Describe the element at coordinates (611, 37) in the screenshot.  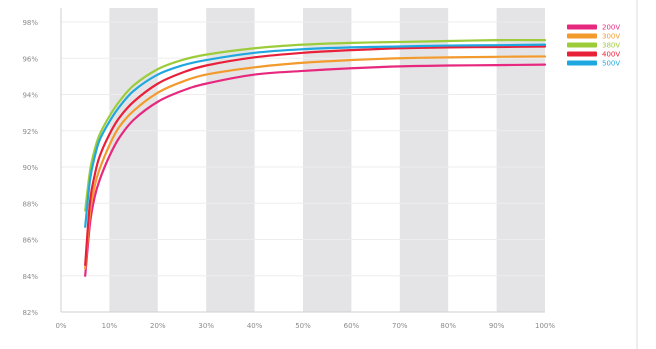
I see `legend-label: 300V` at that location.